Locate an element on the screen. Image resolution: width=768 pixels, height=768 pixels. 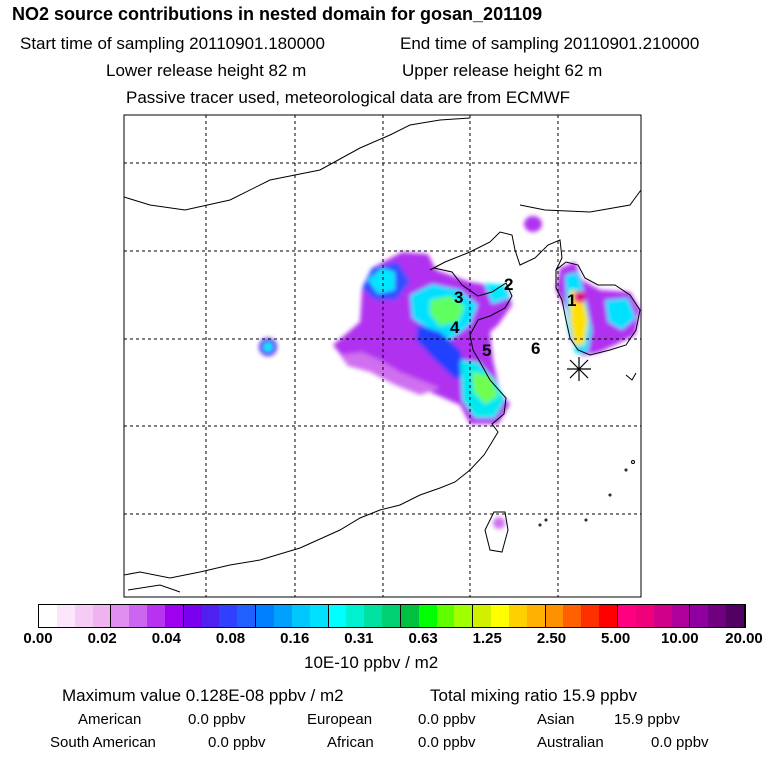
colorbar-tick-label: 5.00 is located at coordinates (616, 638).